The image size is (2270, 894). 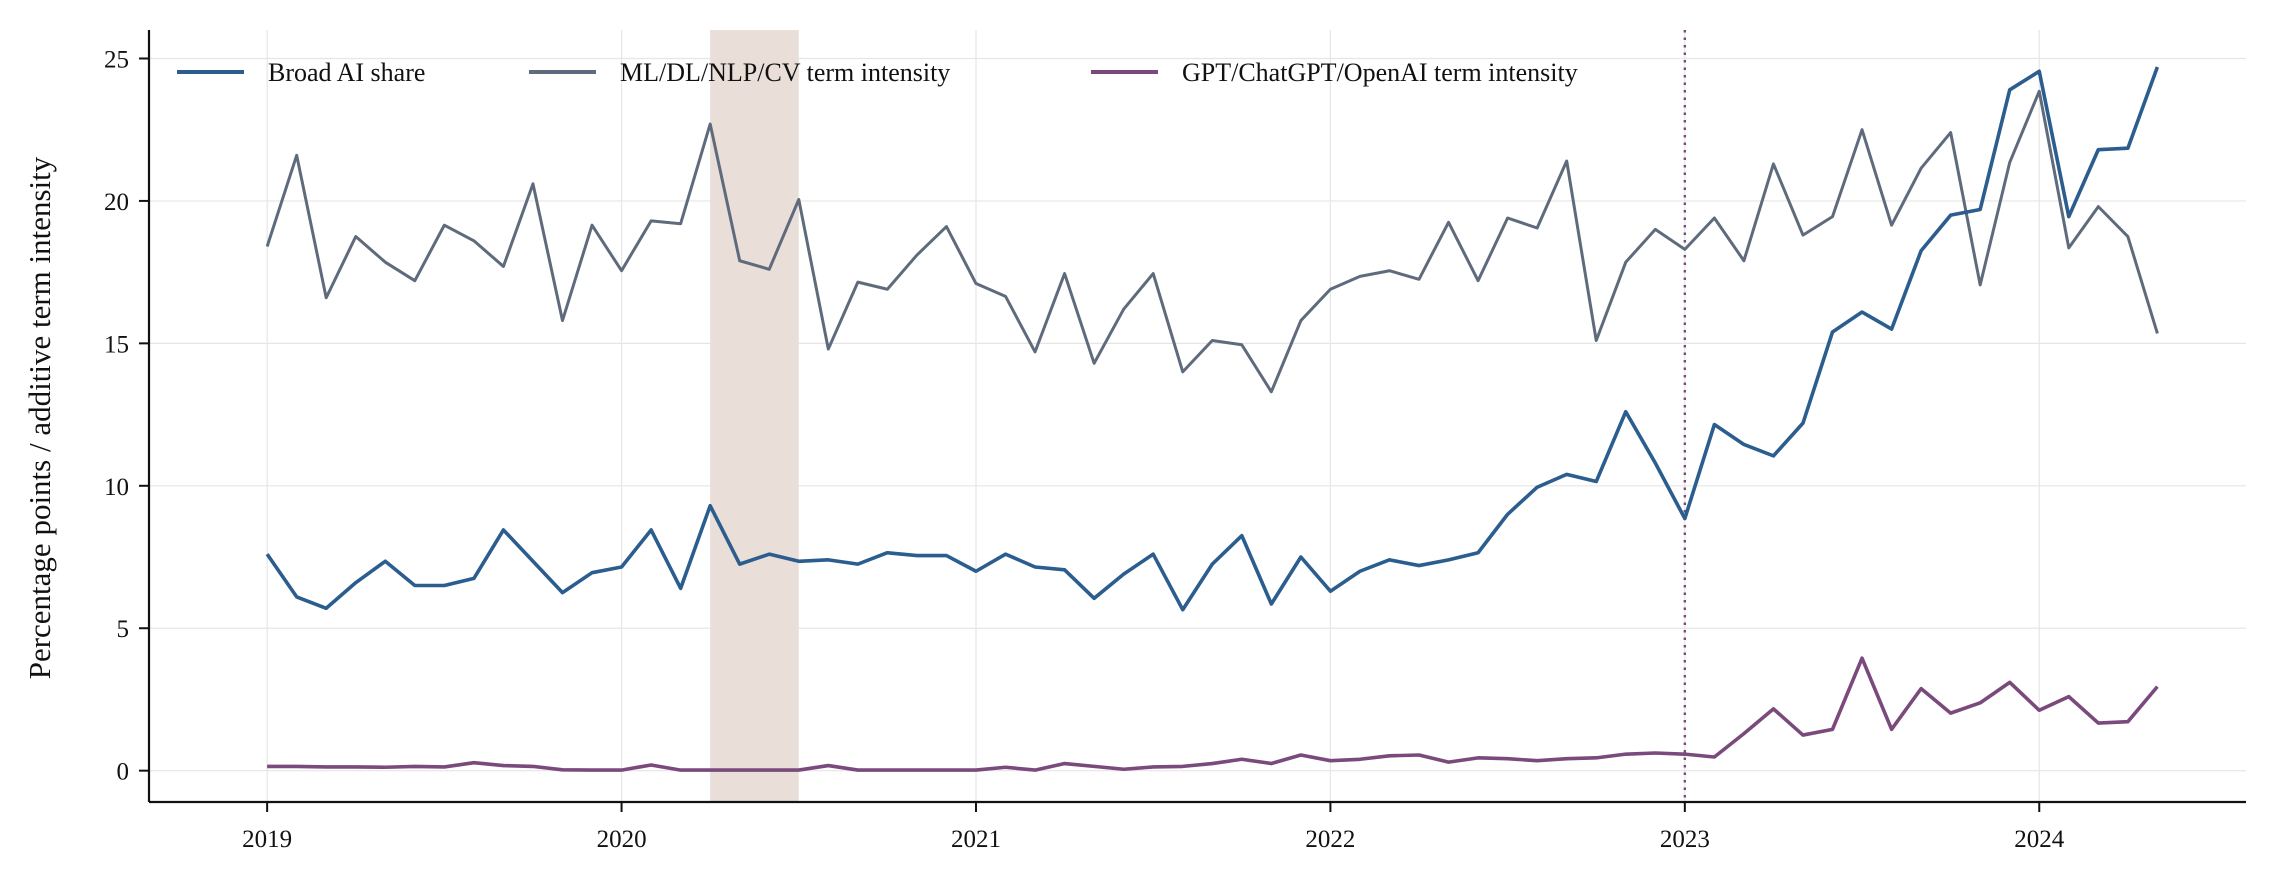 I want to click on x-tick-label: 2021, so click(x=976, y=839).